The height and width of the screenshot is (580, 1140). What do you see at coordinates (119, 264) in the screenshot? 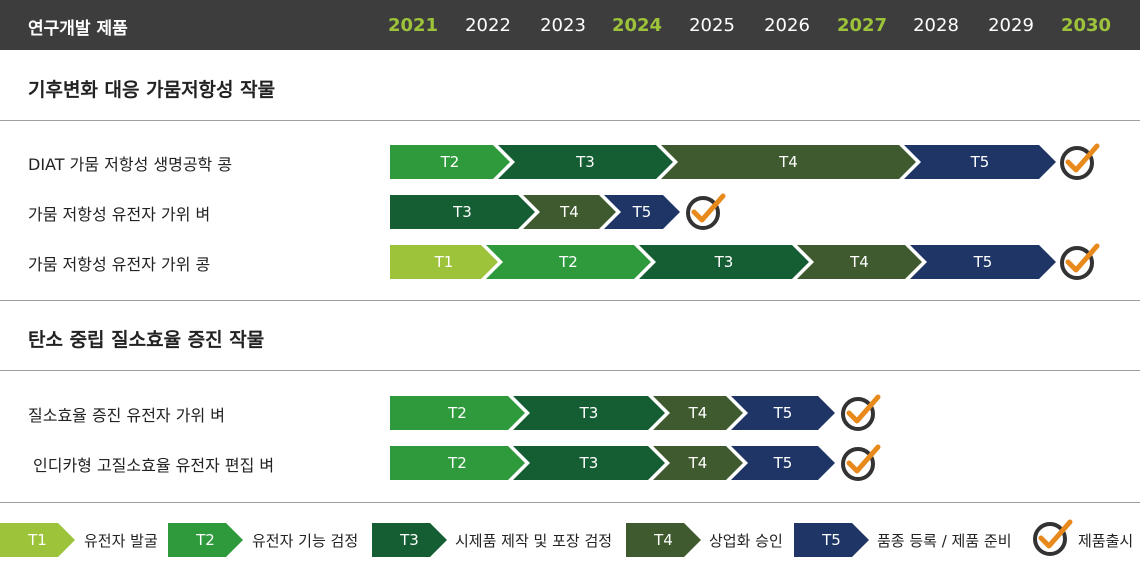
I see `row-label: 가뭄 저항성 유전자 가위 콩` at bounding box center [119, 264].